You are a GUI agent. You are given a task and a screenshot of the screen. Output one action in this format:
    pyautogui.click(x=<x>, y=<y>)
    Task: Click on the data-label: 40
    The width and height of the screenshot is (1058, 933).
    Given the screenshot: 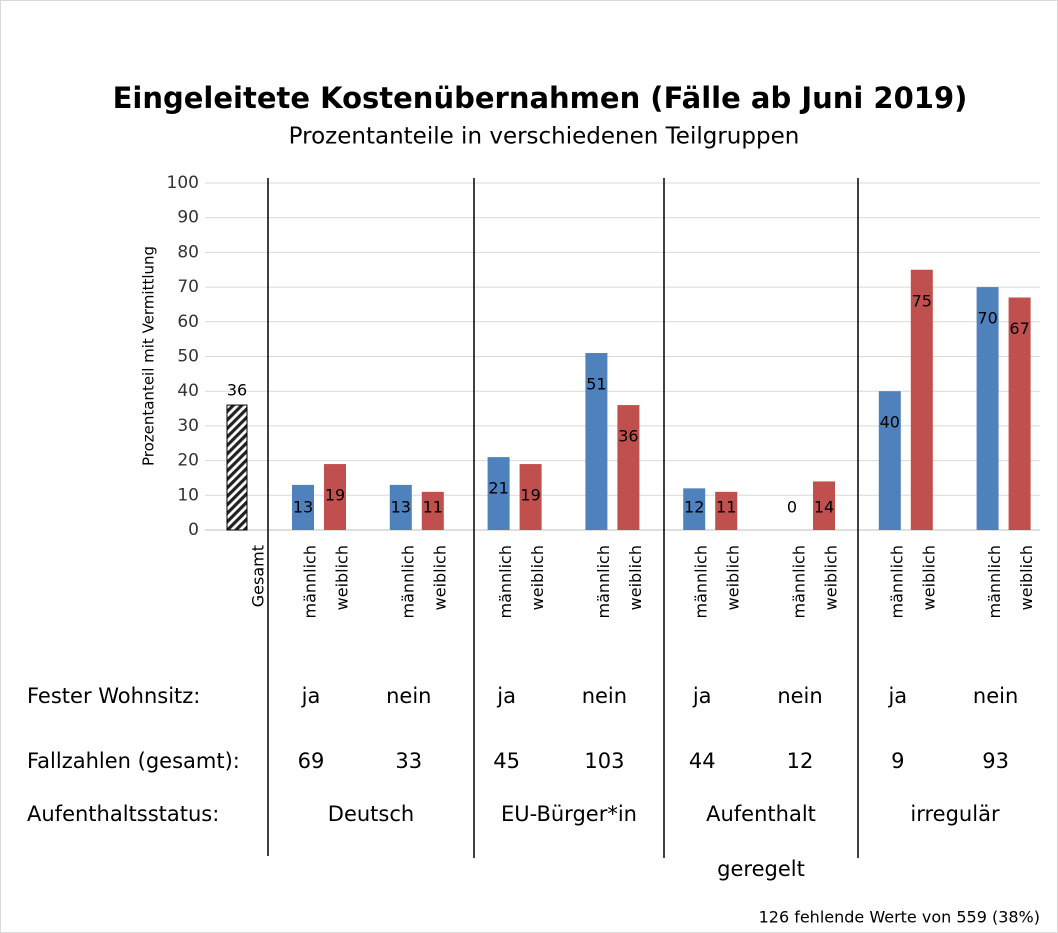 What is the action you would take?
    pyautogui.click(x=890, y=422)
    